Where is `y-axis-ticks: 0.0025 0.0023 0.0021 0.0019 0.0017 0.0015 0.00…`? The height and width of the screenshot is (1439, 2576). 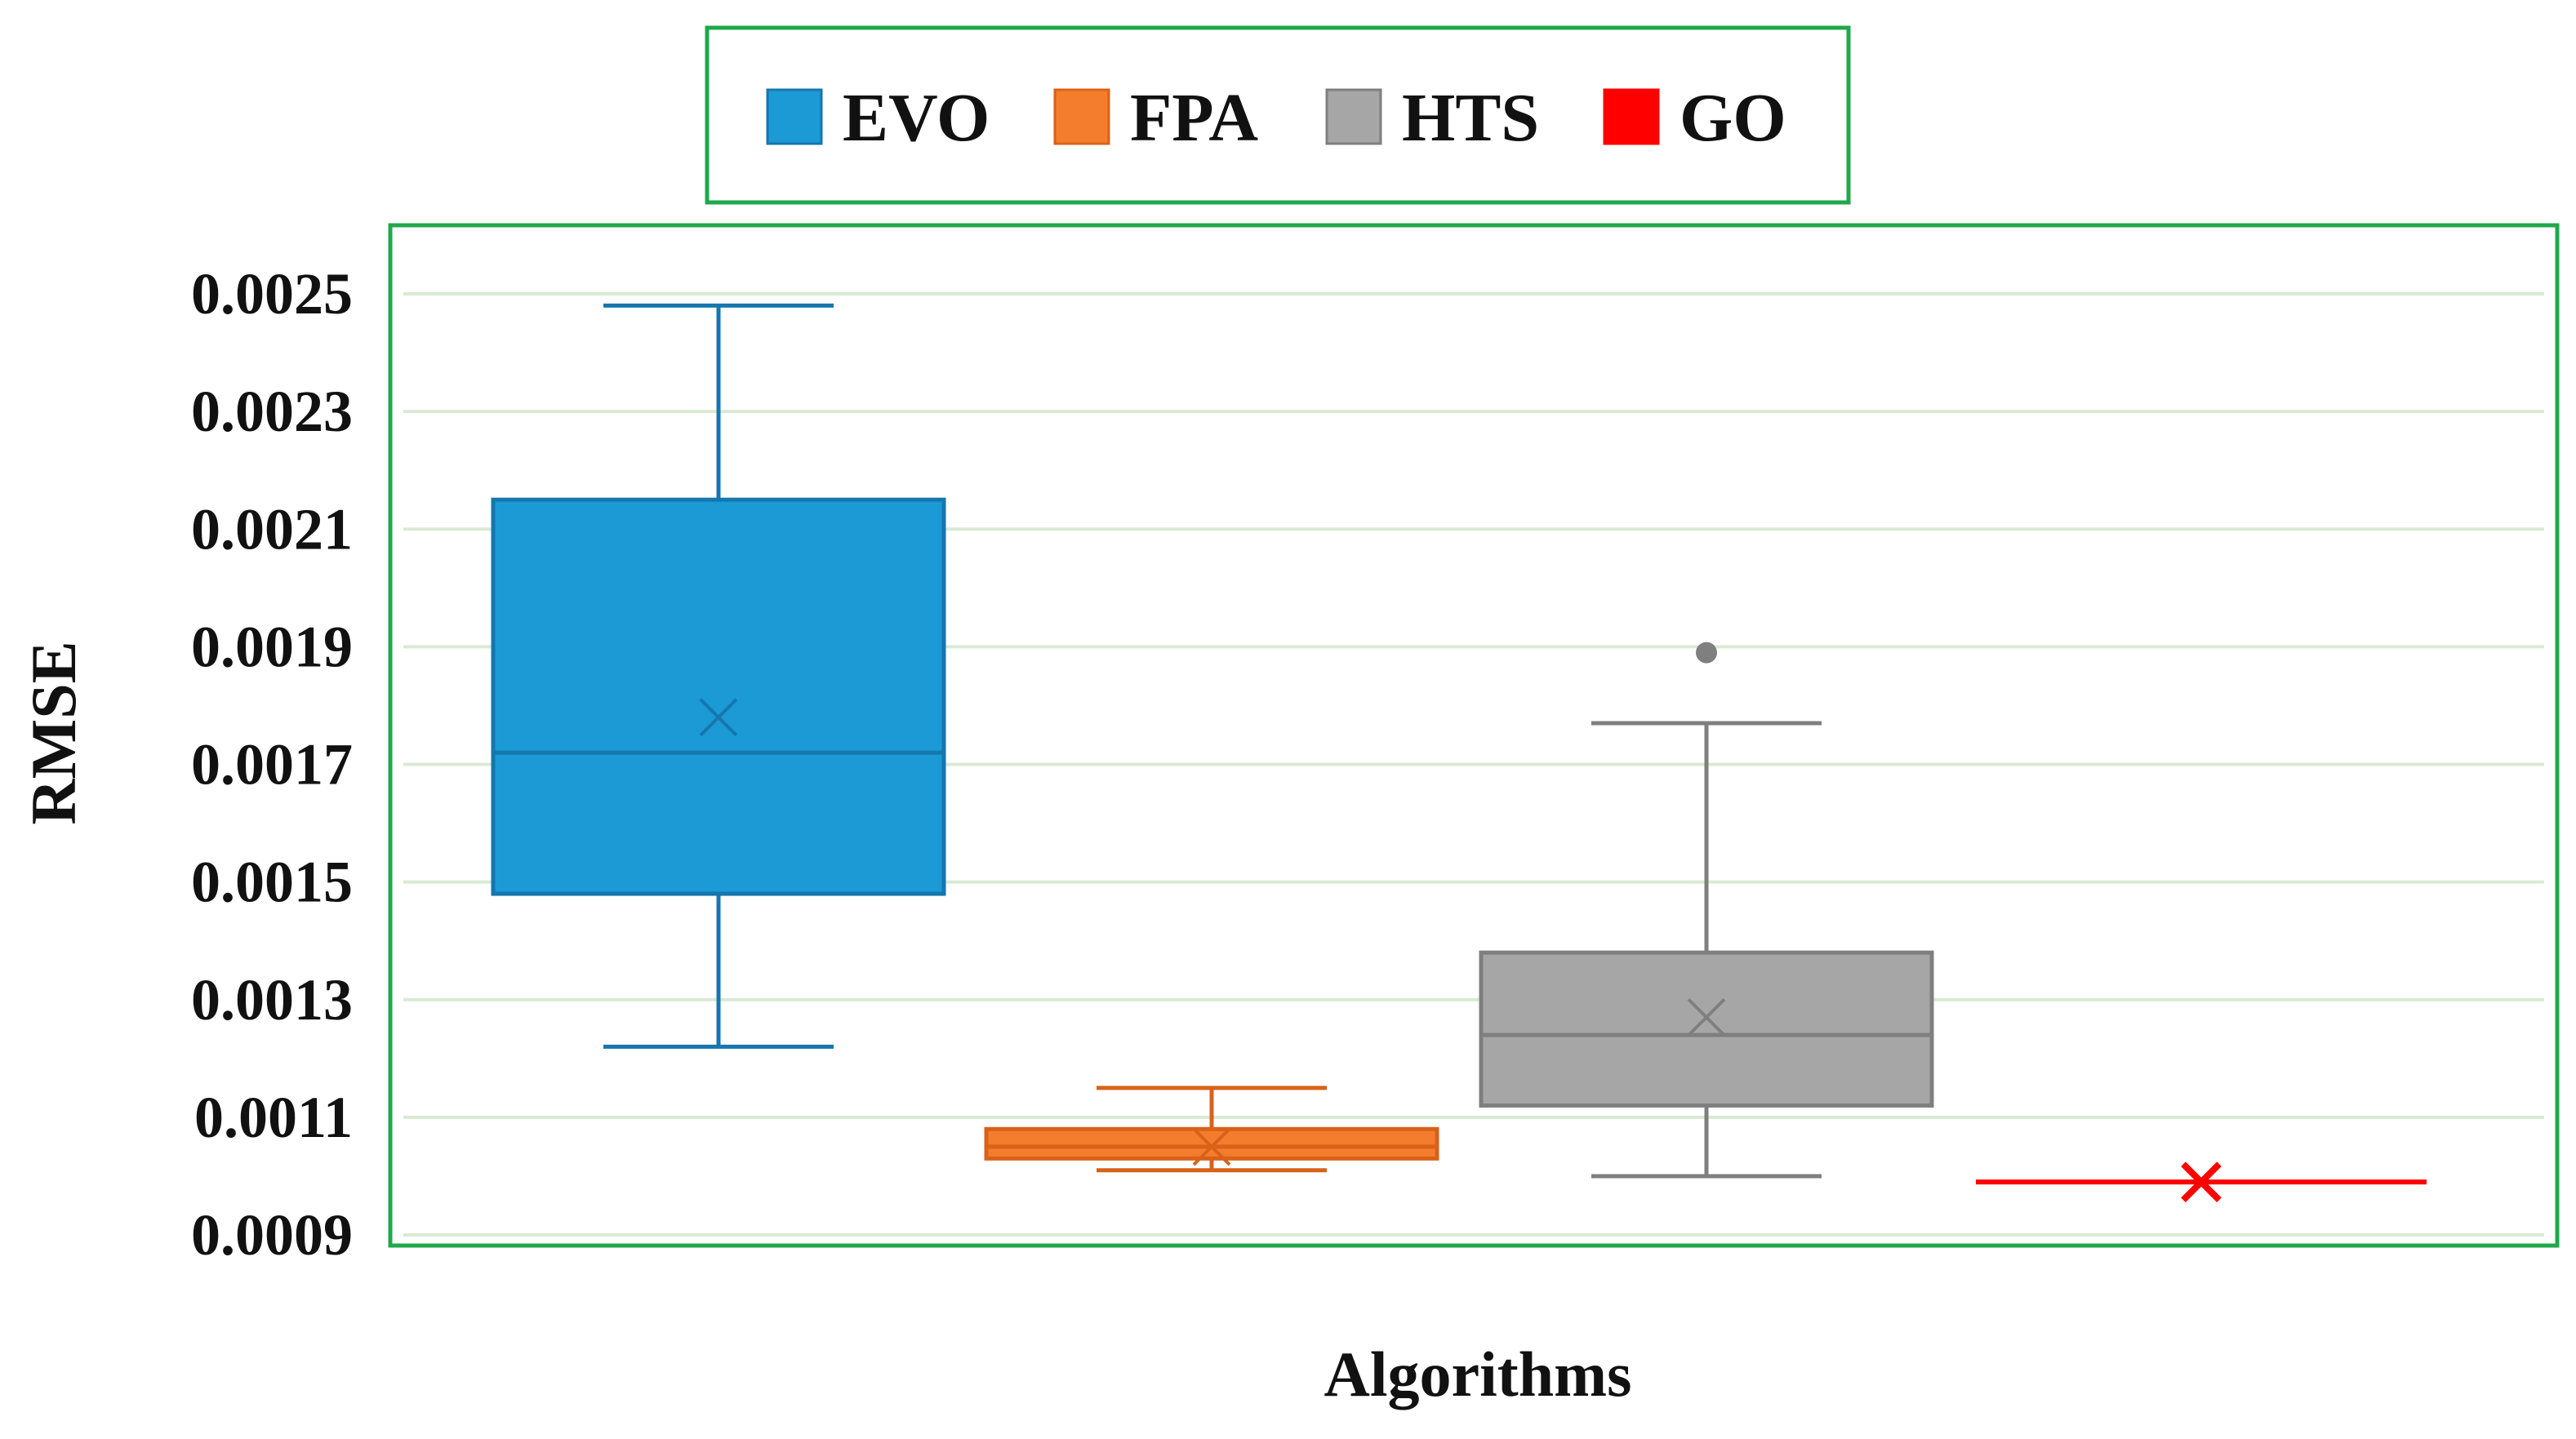 y-axis-ticks: 0.0025 0.0023 0.0021 0.0019 0.0017 0.0015 0.00… is located at coordinates (272, 764).